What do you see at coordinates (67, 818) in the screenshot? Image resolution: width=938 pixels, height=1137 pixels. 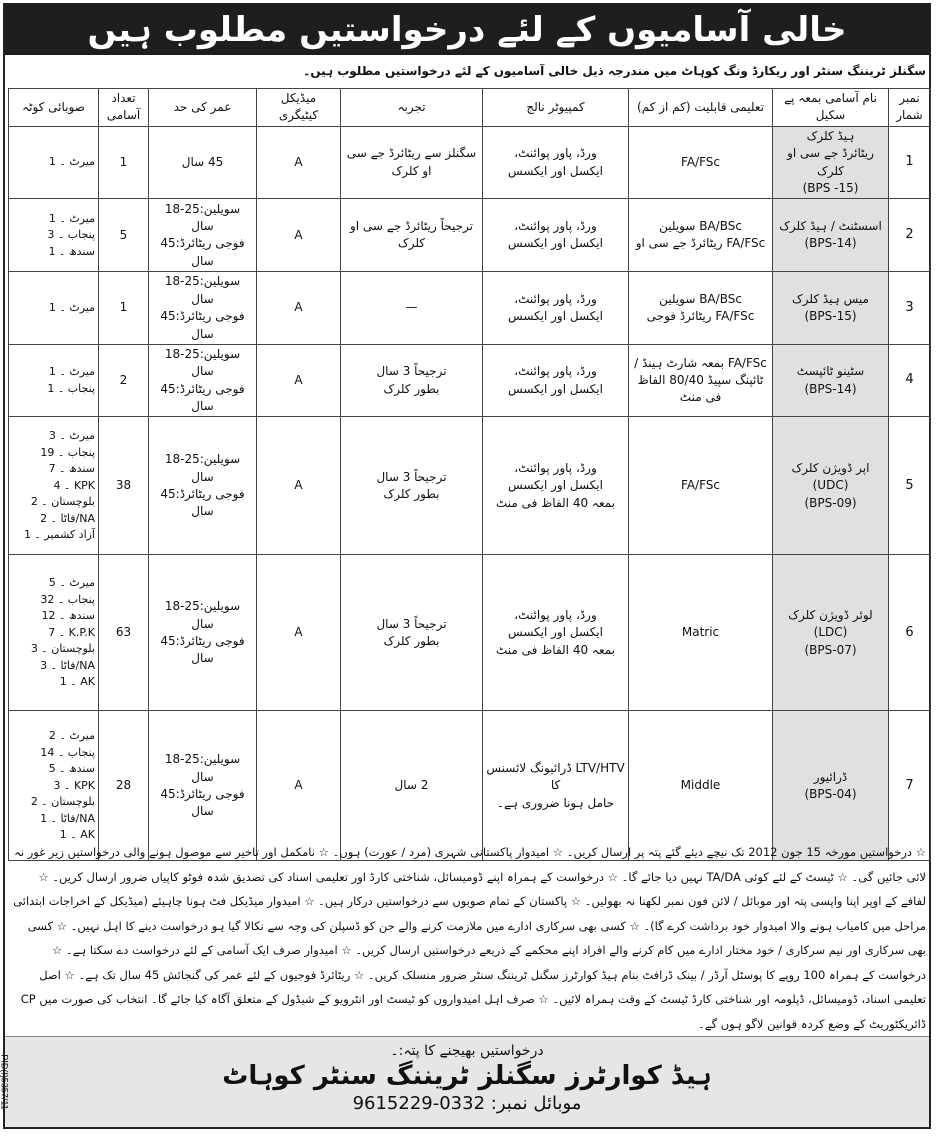 I see `quota-line: NA/فاٹا ۔ 1` at bounding box center [67, 818].